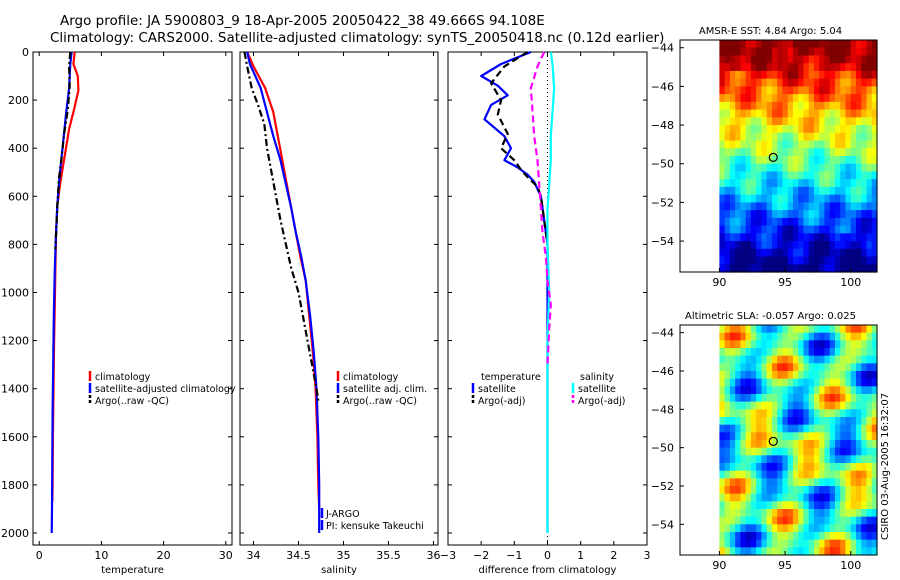 The width and height of the screenshot is (900, 580). What do you see at coordinates (514, 555) in the screenshot?
I see `x-tick-label: −1` at bounding box center [514, 555].